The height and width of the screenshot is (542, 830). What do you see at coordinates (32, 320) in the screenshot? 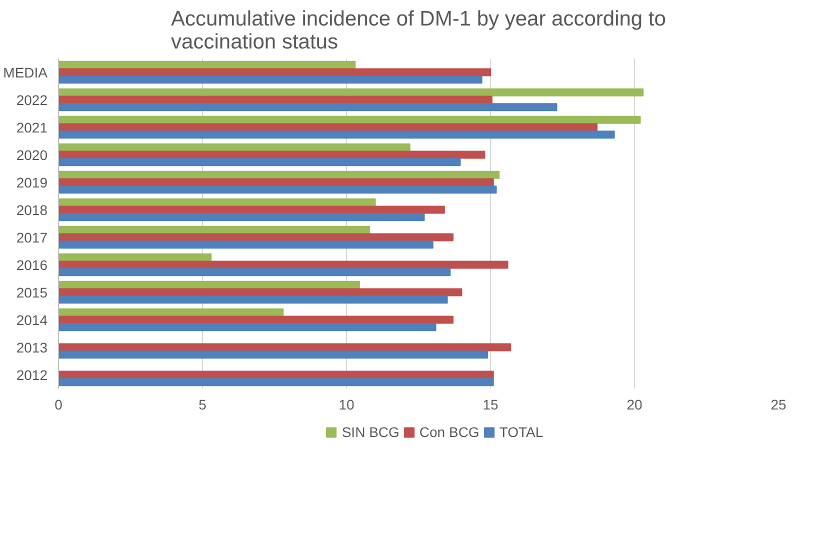
I see `y-tick-label: 2014` at bounding box center [32, 320].